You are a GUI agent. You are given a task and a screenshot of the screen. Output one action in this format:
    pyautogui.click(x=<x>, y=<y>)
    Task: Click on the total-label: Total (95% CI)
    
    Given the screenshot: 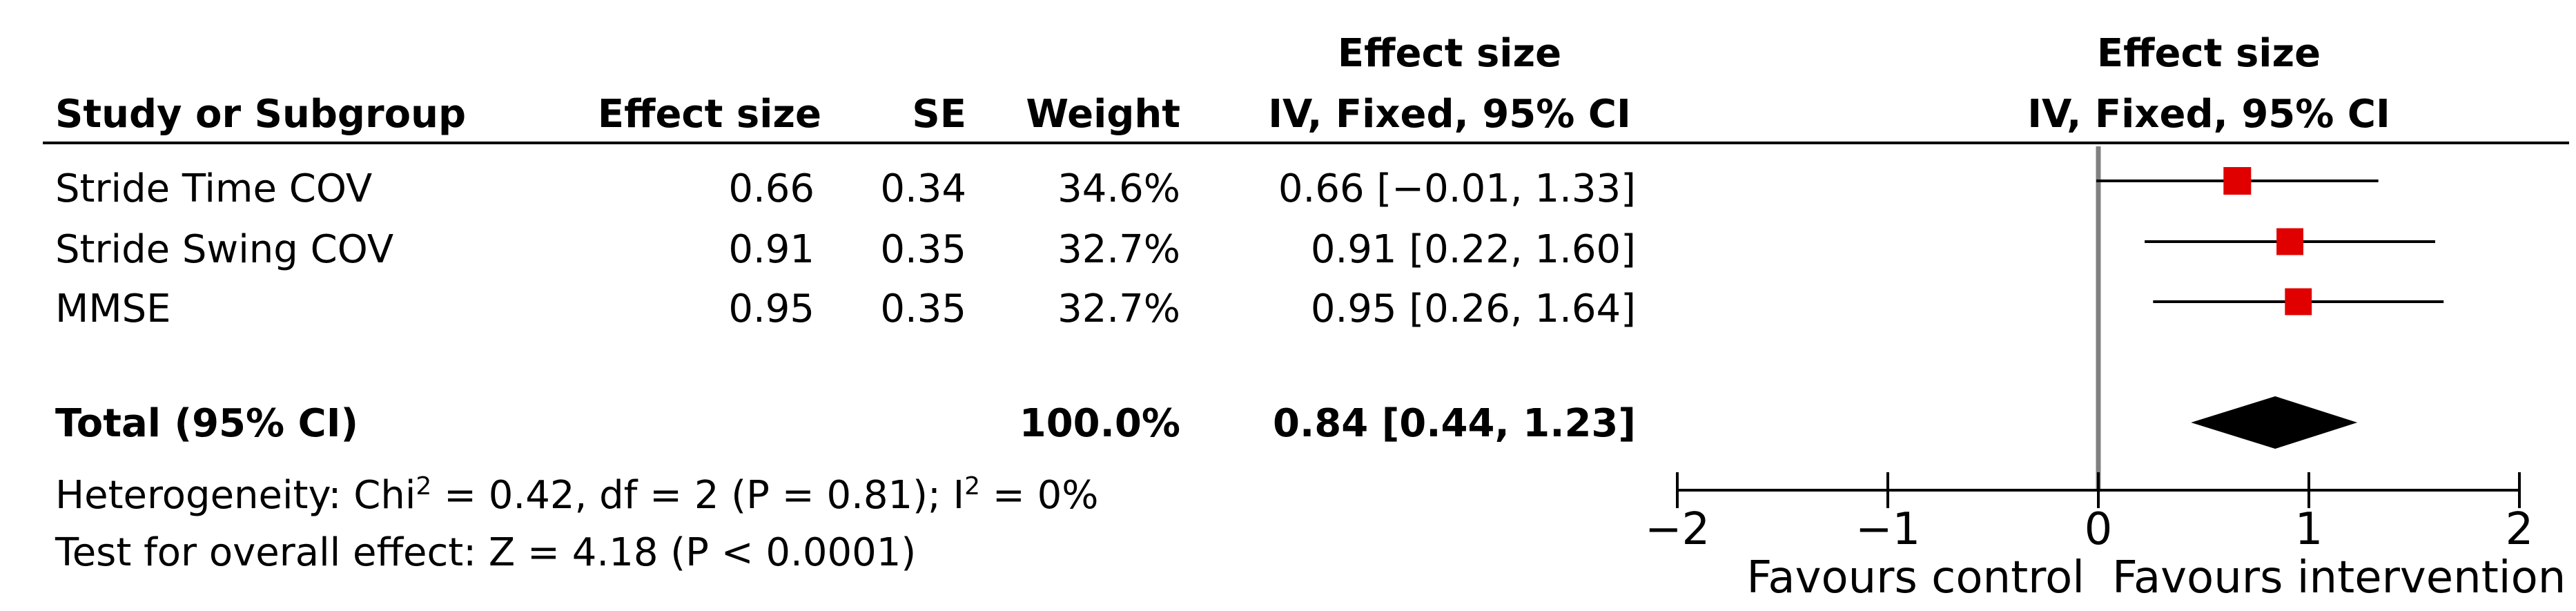 What is the action you would take?
    pyautogui.click(x=207, y=423)
    